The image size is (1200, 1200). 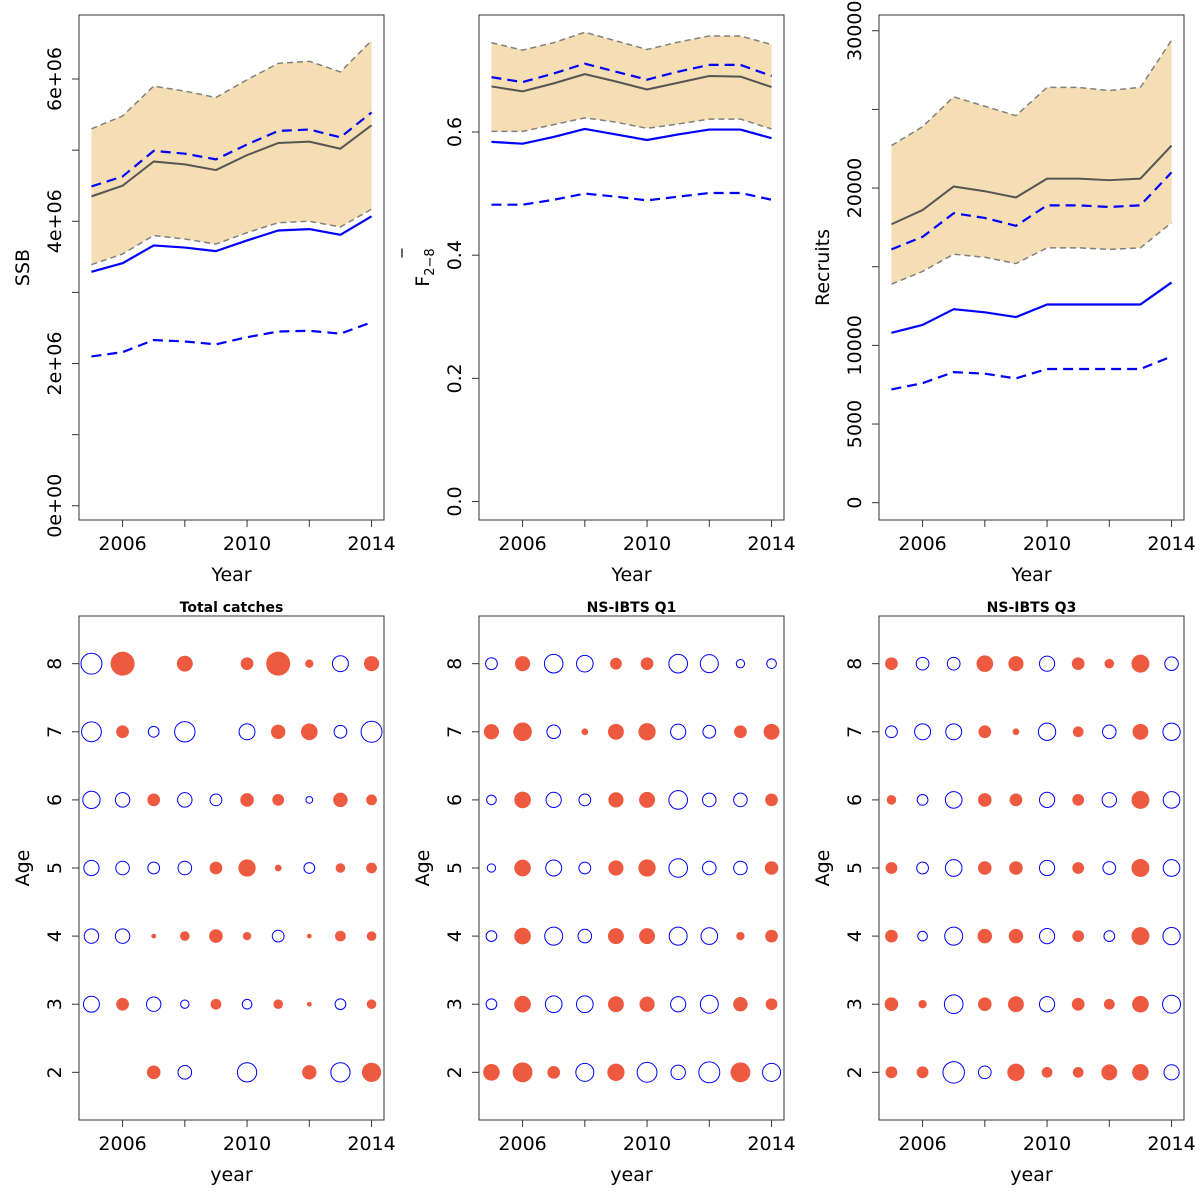 I want to click on y-tick-label: 5000, so click(x=855, y=424).